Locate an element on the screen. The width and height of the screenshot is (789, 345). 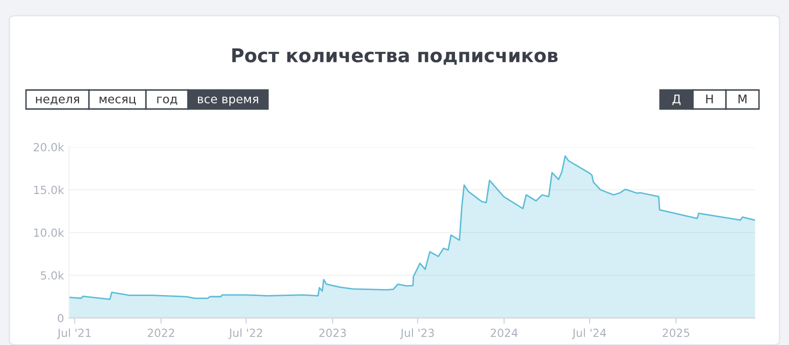
text: год is located at coordinates (167, 100).